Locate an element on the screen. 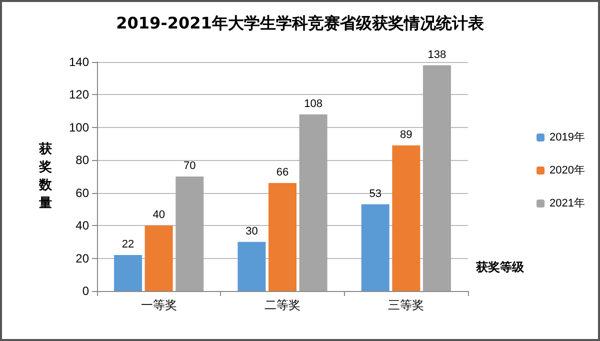 The height and width of the screenshot is (341, 600). y-tick-label: 20 is located at coordinates (83, 258).